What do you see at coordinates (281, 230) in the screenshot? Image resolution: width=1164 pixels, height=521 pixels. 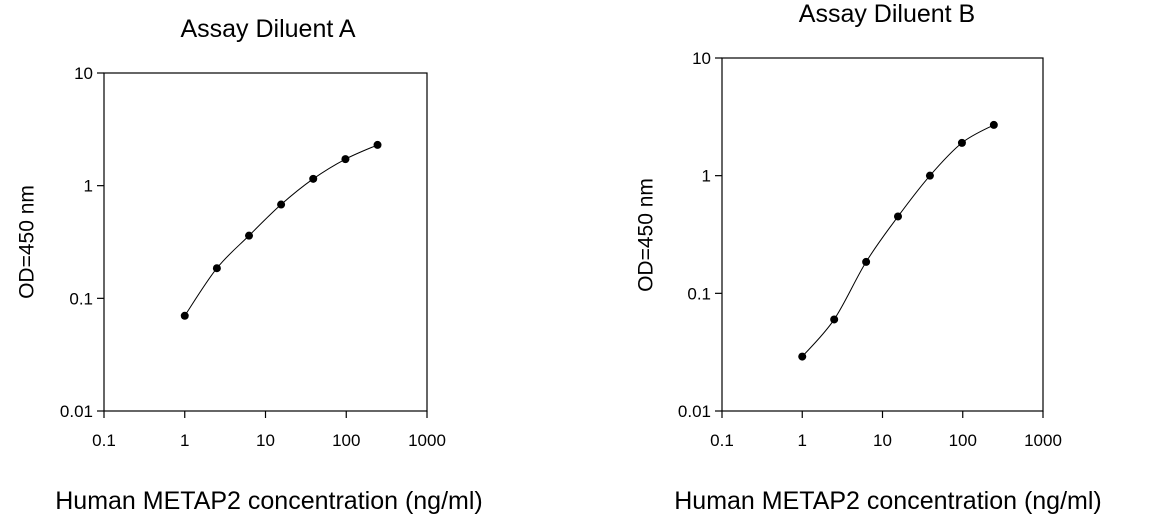 I see `series-line` at bounding box center [281, 230].